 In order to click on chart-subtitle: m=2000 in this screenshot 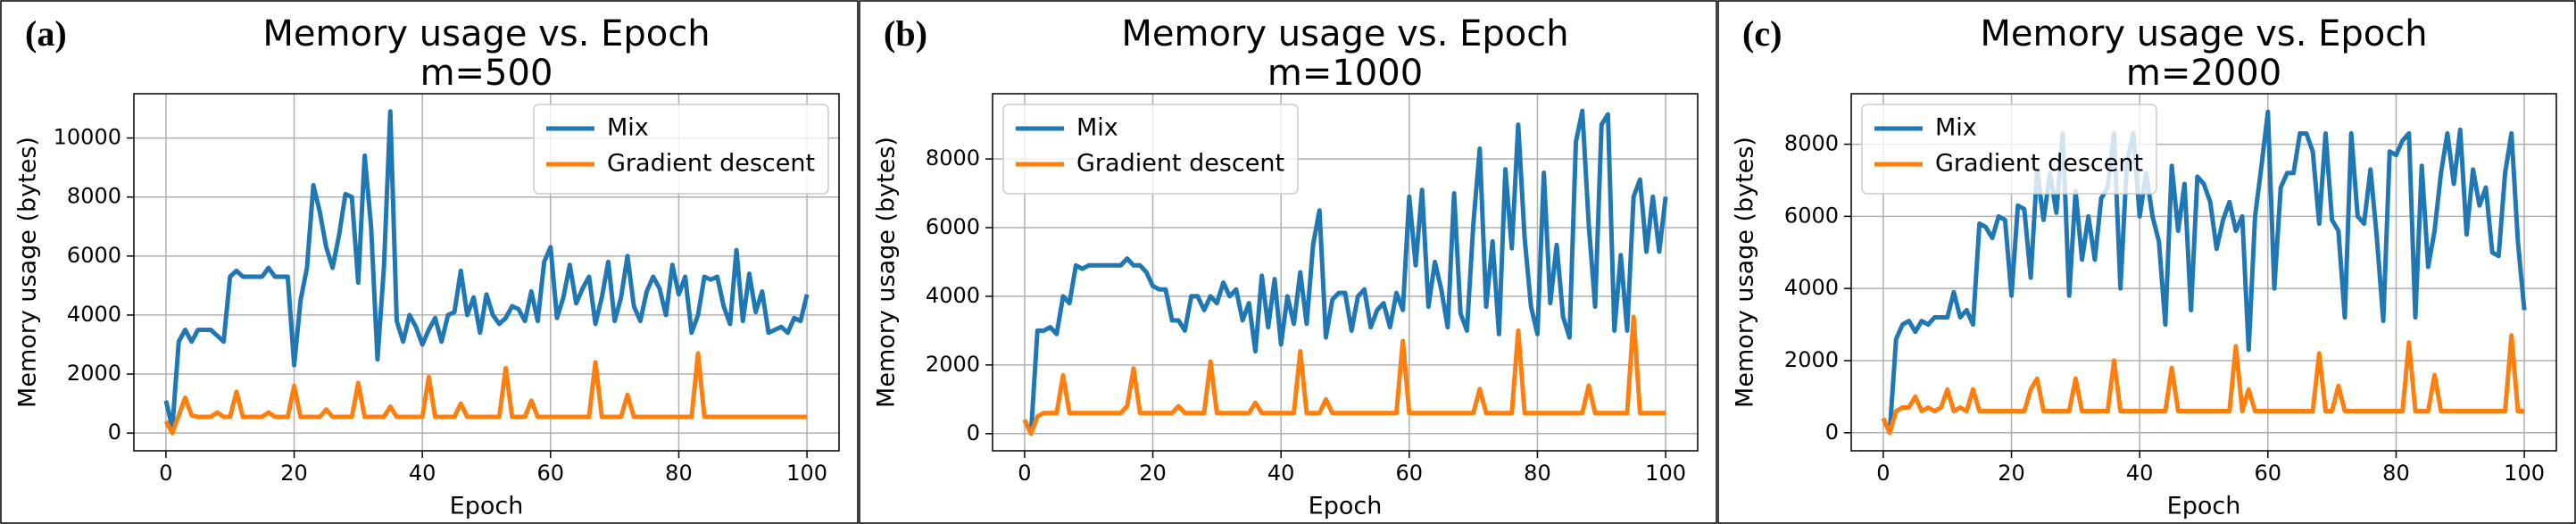, I will do `click(2204, 73)`.